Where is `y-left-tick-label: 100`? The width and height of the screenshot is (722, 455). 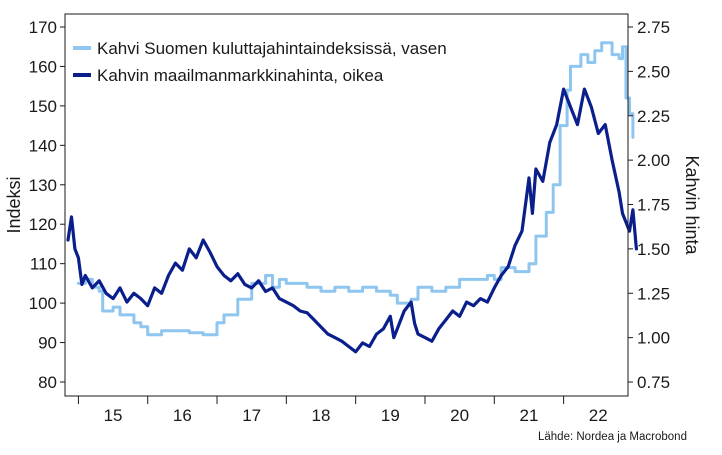 y-left-tick-label: 100 is located at coordinates (43, 303).